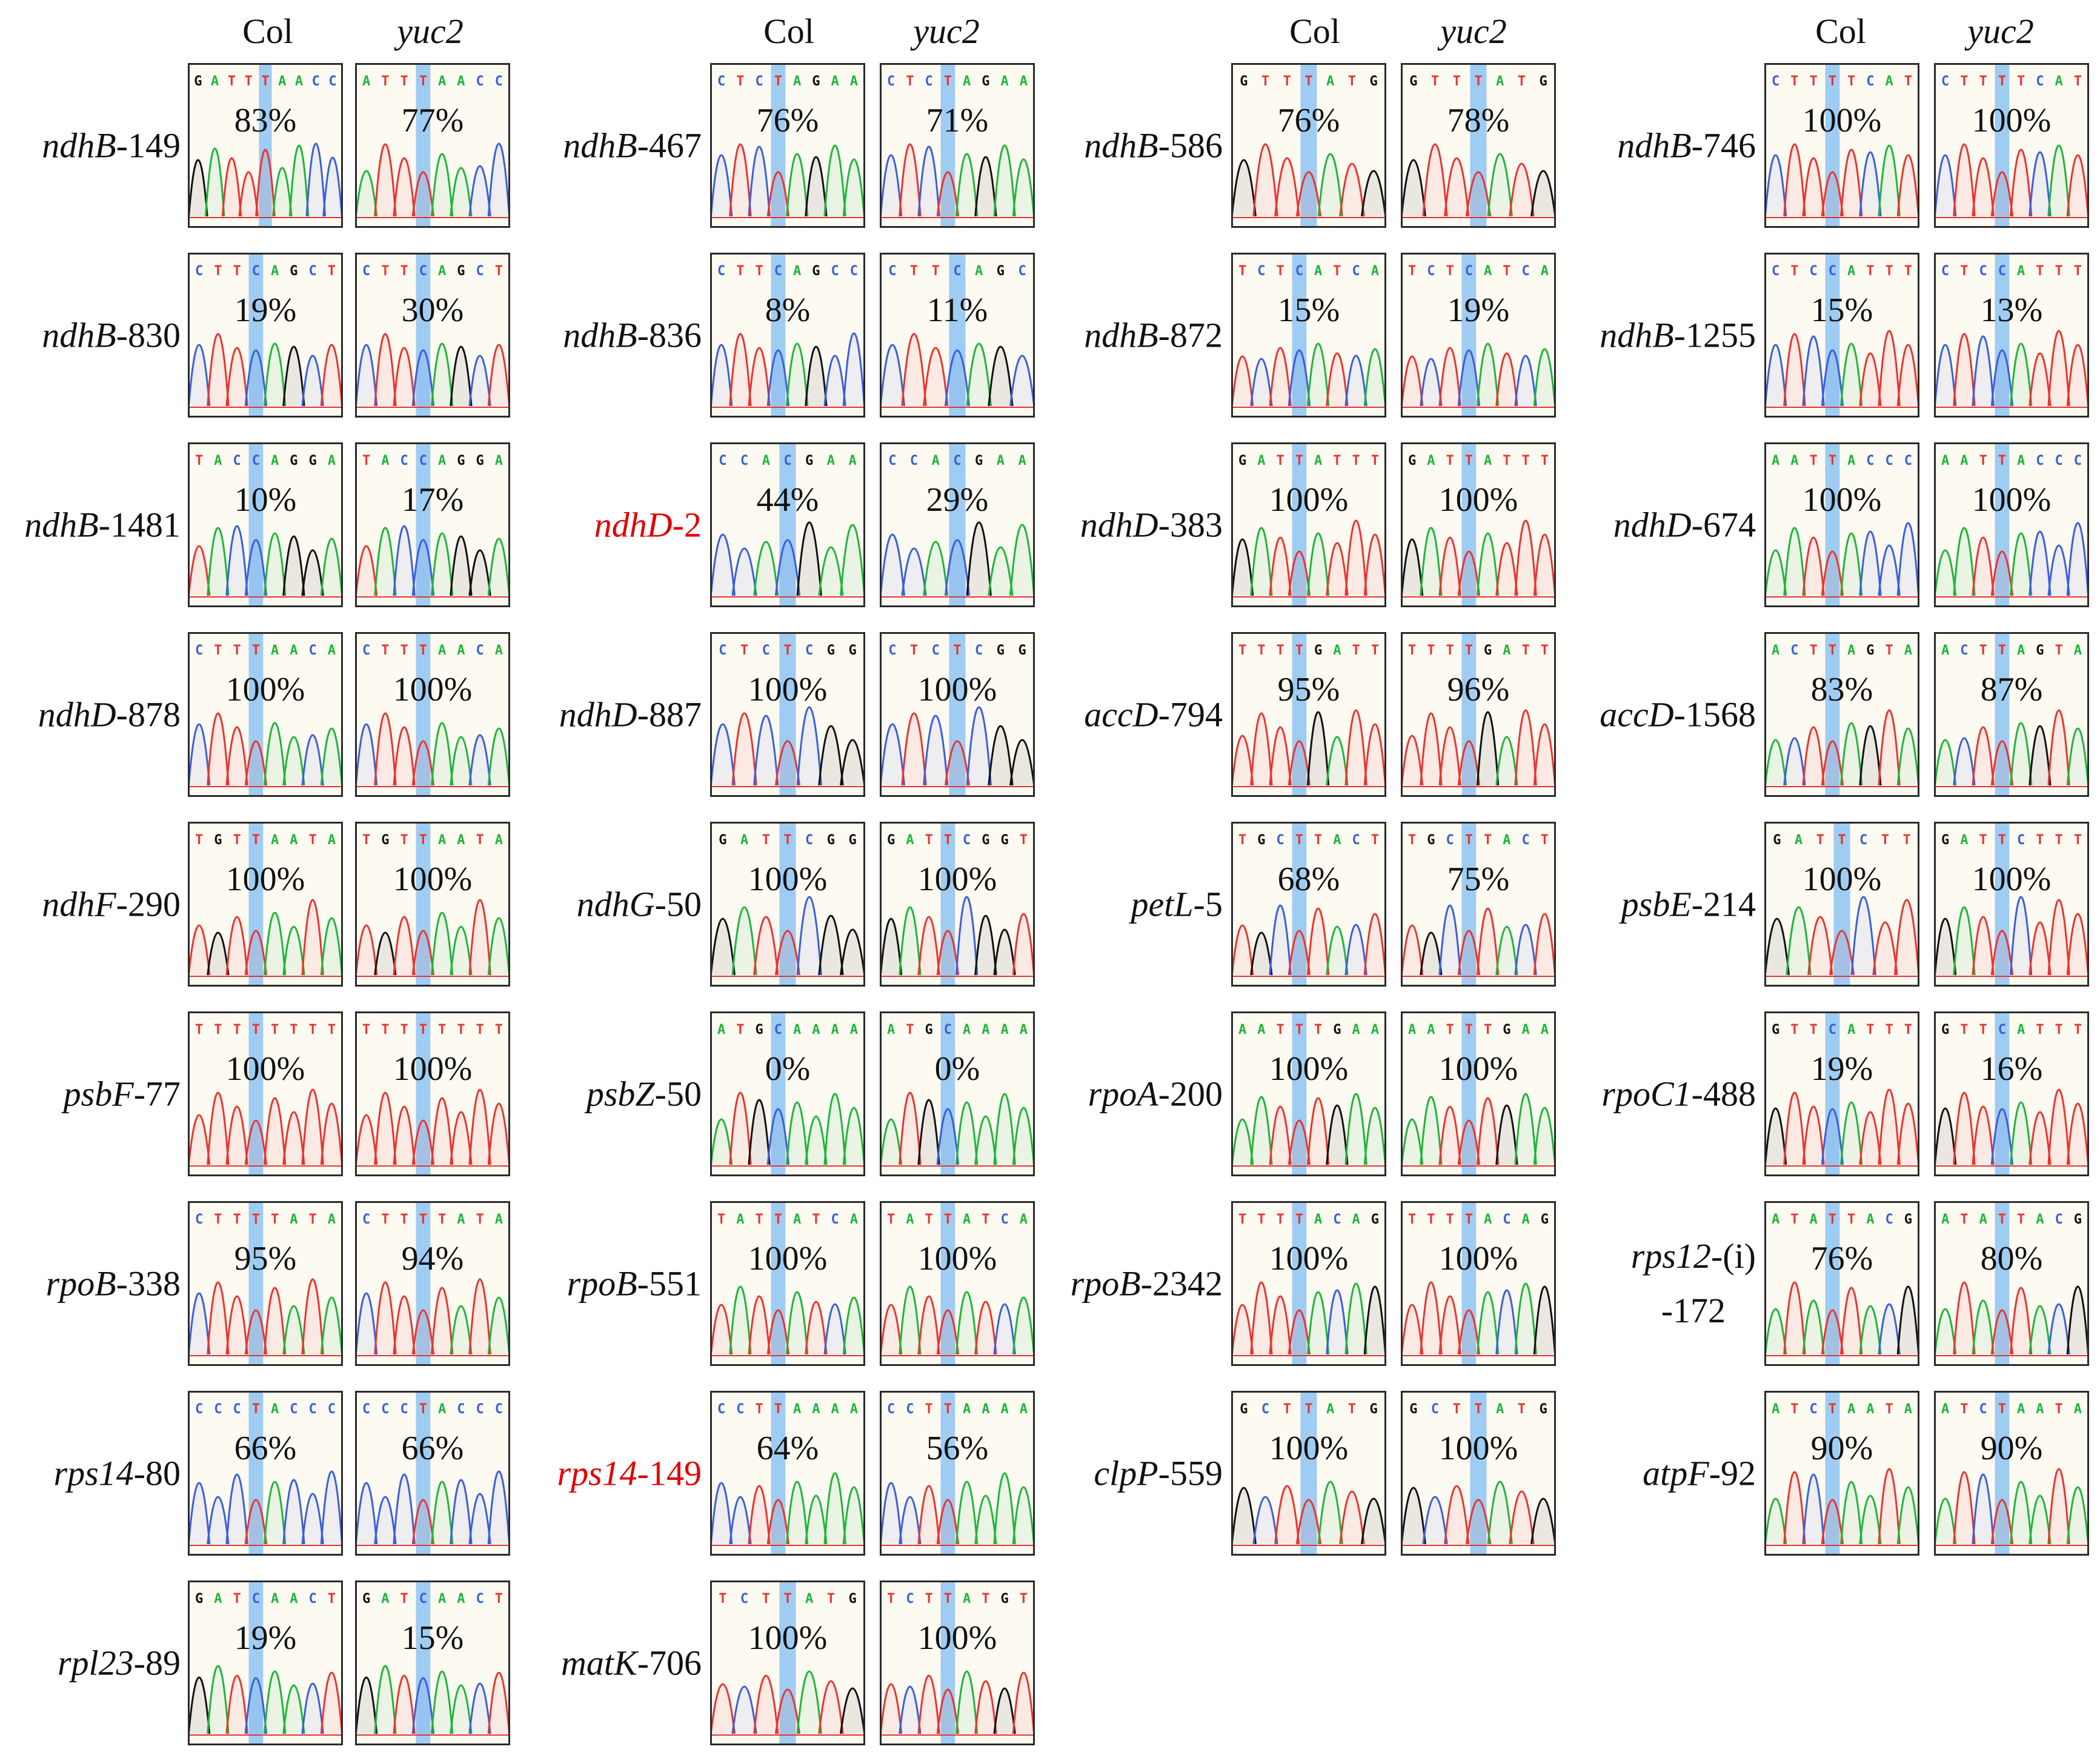  What do you see at coordinates (957, 1448) in the screenshot?
I see `editing-percentage: 56%` at bounding box center [957, 1448].